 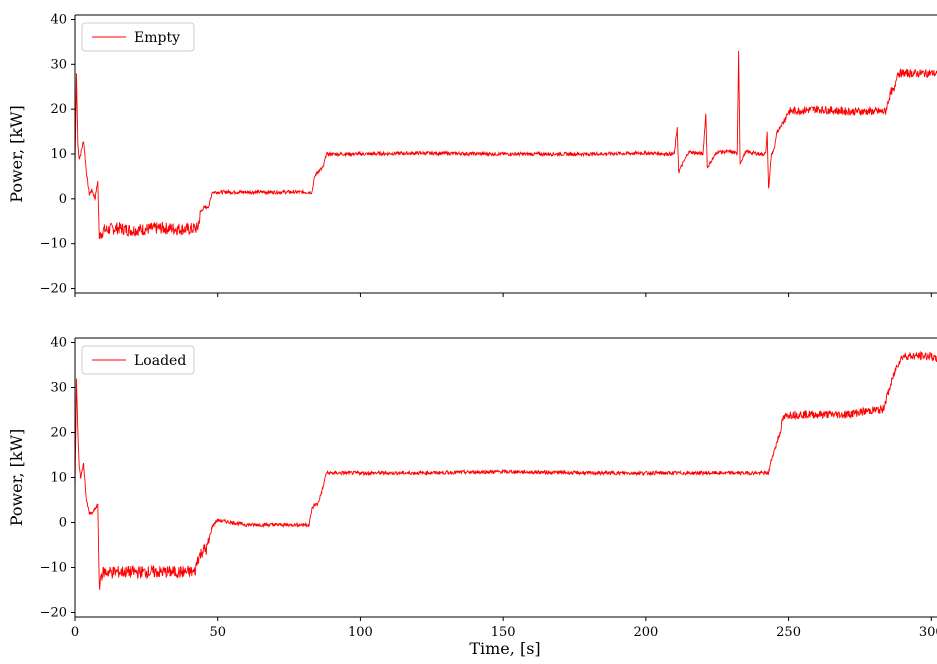 I want to click on x-tick-label: 50, so click(x=217, y=632).